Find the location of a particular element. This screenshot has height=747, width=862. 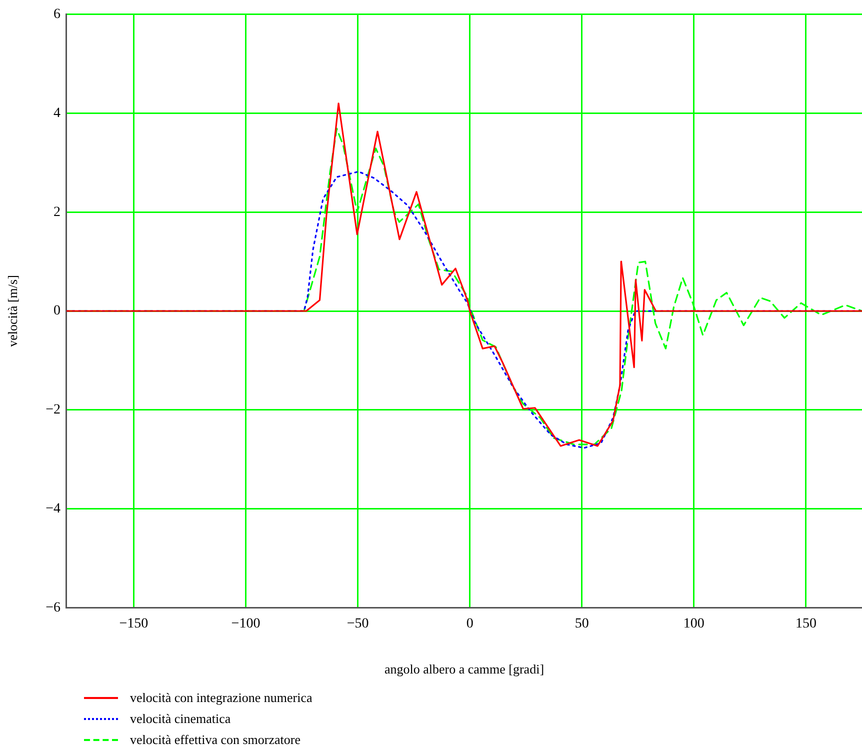

y-tick-label: 6 is located at coordinates (56, 14).